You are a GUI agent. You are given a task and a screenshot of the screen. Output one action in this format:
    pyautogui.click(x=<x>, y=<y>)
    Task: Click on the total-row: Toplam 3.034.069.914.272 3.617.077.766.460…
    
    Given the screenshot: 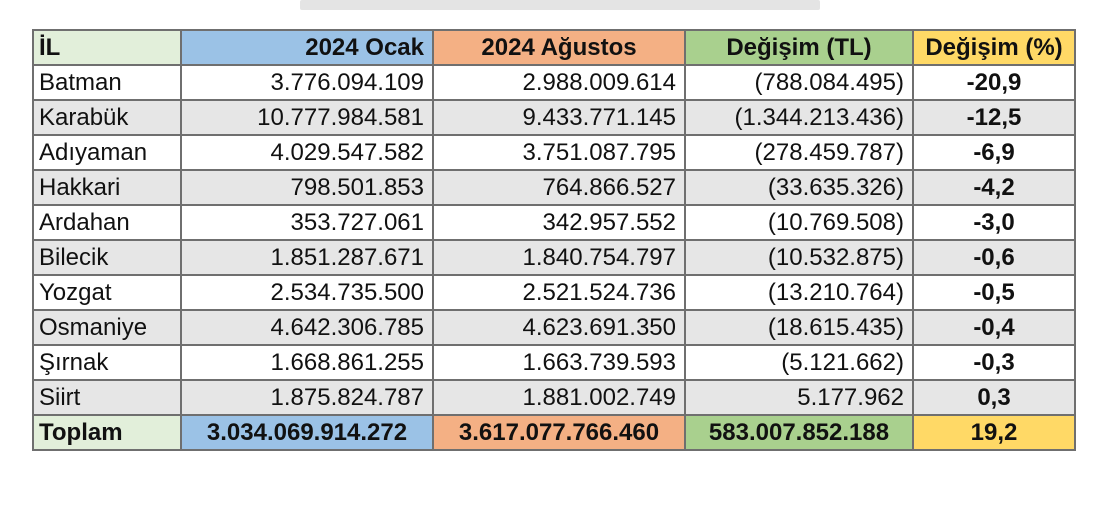 What is the action you would take?
    pyautogui.click(x=554, y=432)
    